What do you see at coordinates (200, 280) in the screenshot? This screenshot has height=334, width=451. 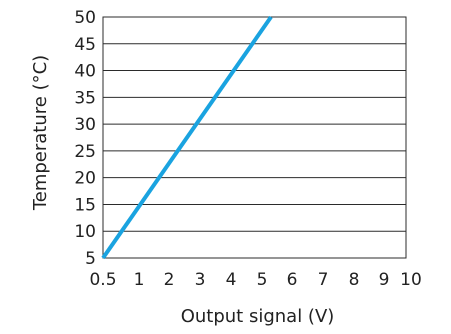 I see `x-tick-label: 3` at bounding box center [200, 280].